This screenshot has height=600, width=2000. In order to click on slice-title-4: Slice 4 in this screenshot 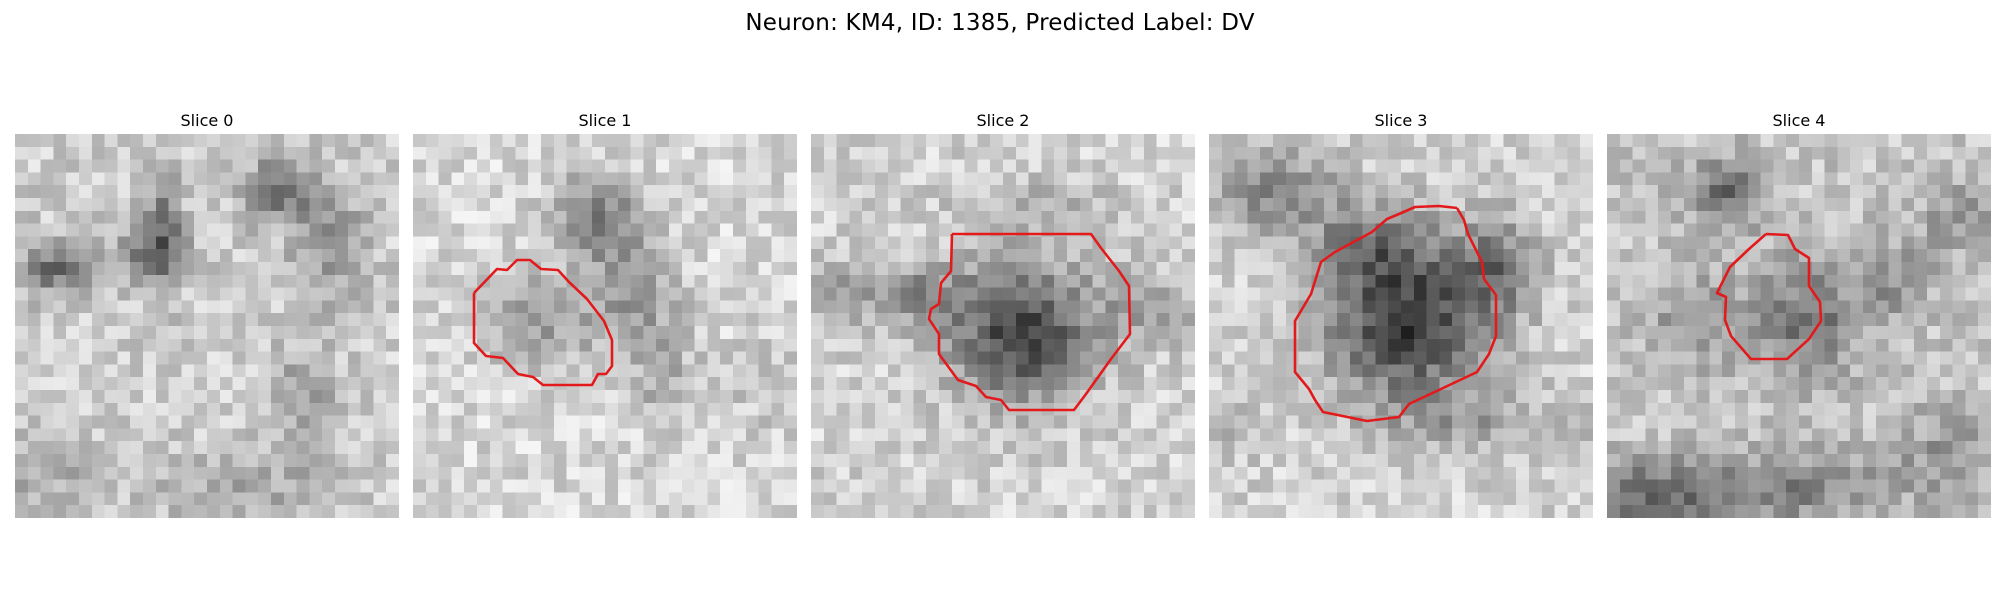, I will do `click(1799, 120)`.